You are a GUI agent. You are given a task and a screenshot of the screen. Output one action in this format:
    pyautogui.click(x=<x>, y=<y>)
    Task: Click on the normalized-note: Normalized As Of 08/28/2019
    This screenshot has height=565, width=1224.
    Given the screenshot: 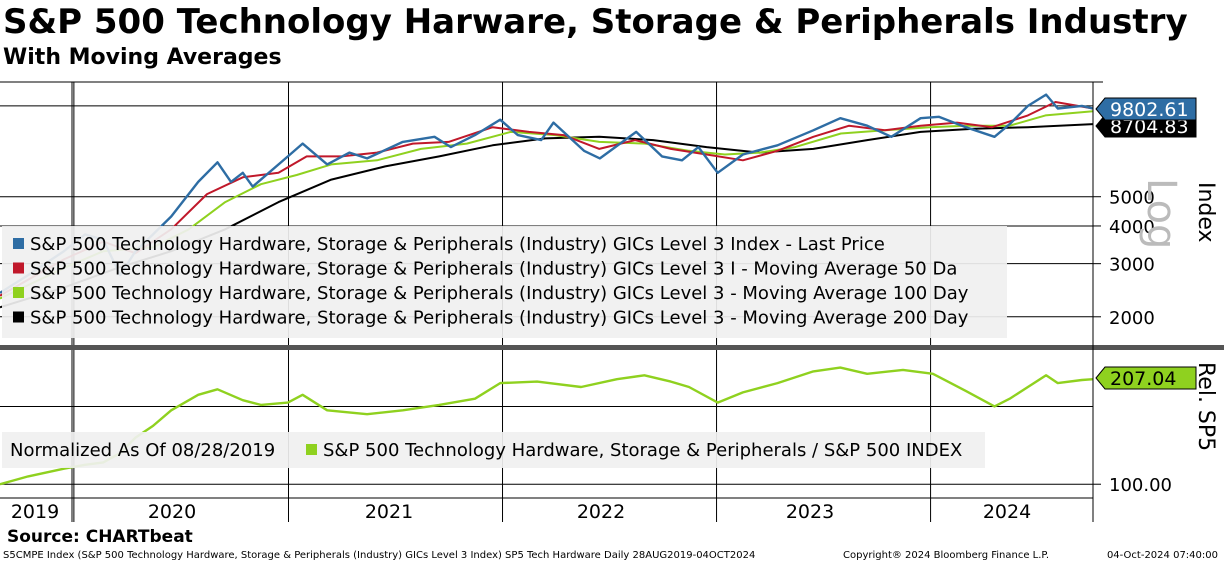 What is the action you would take?
    pyautogui.click(x=142, y=450)
    